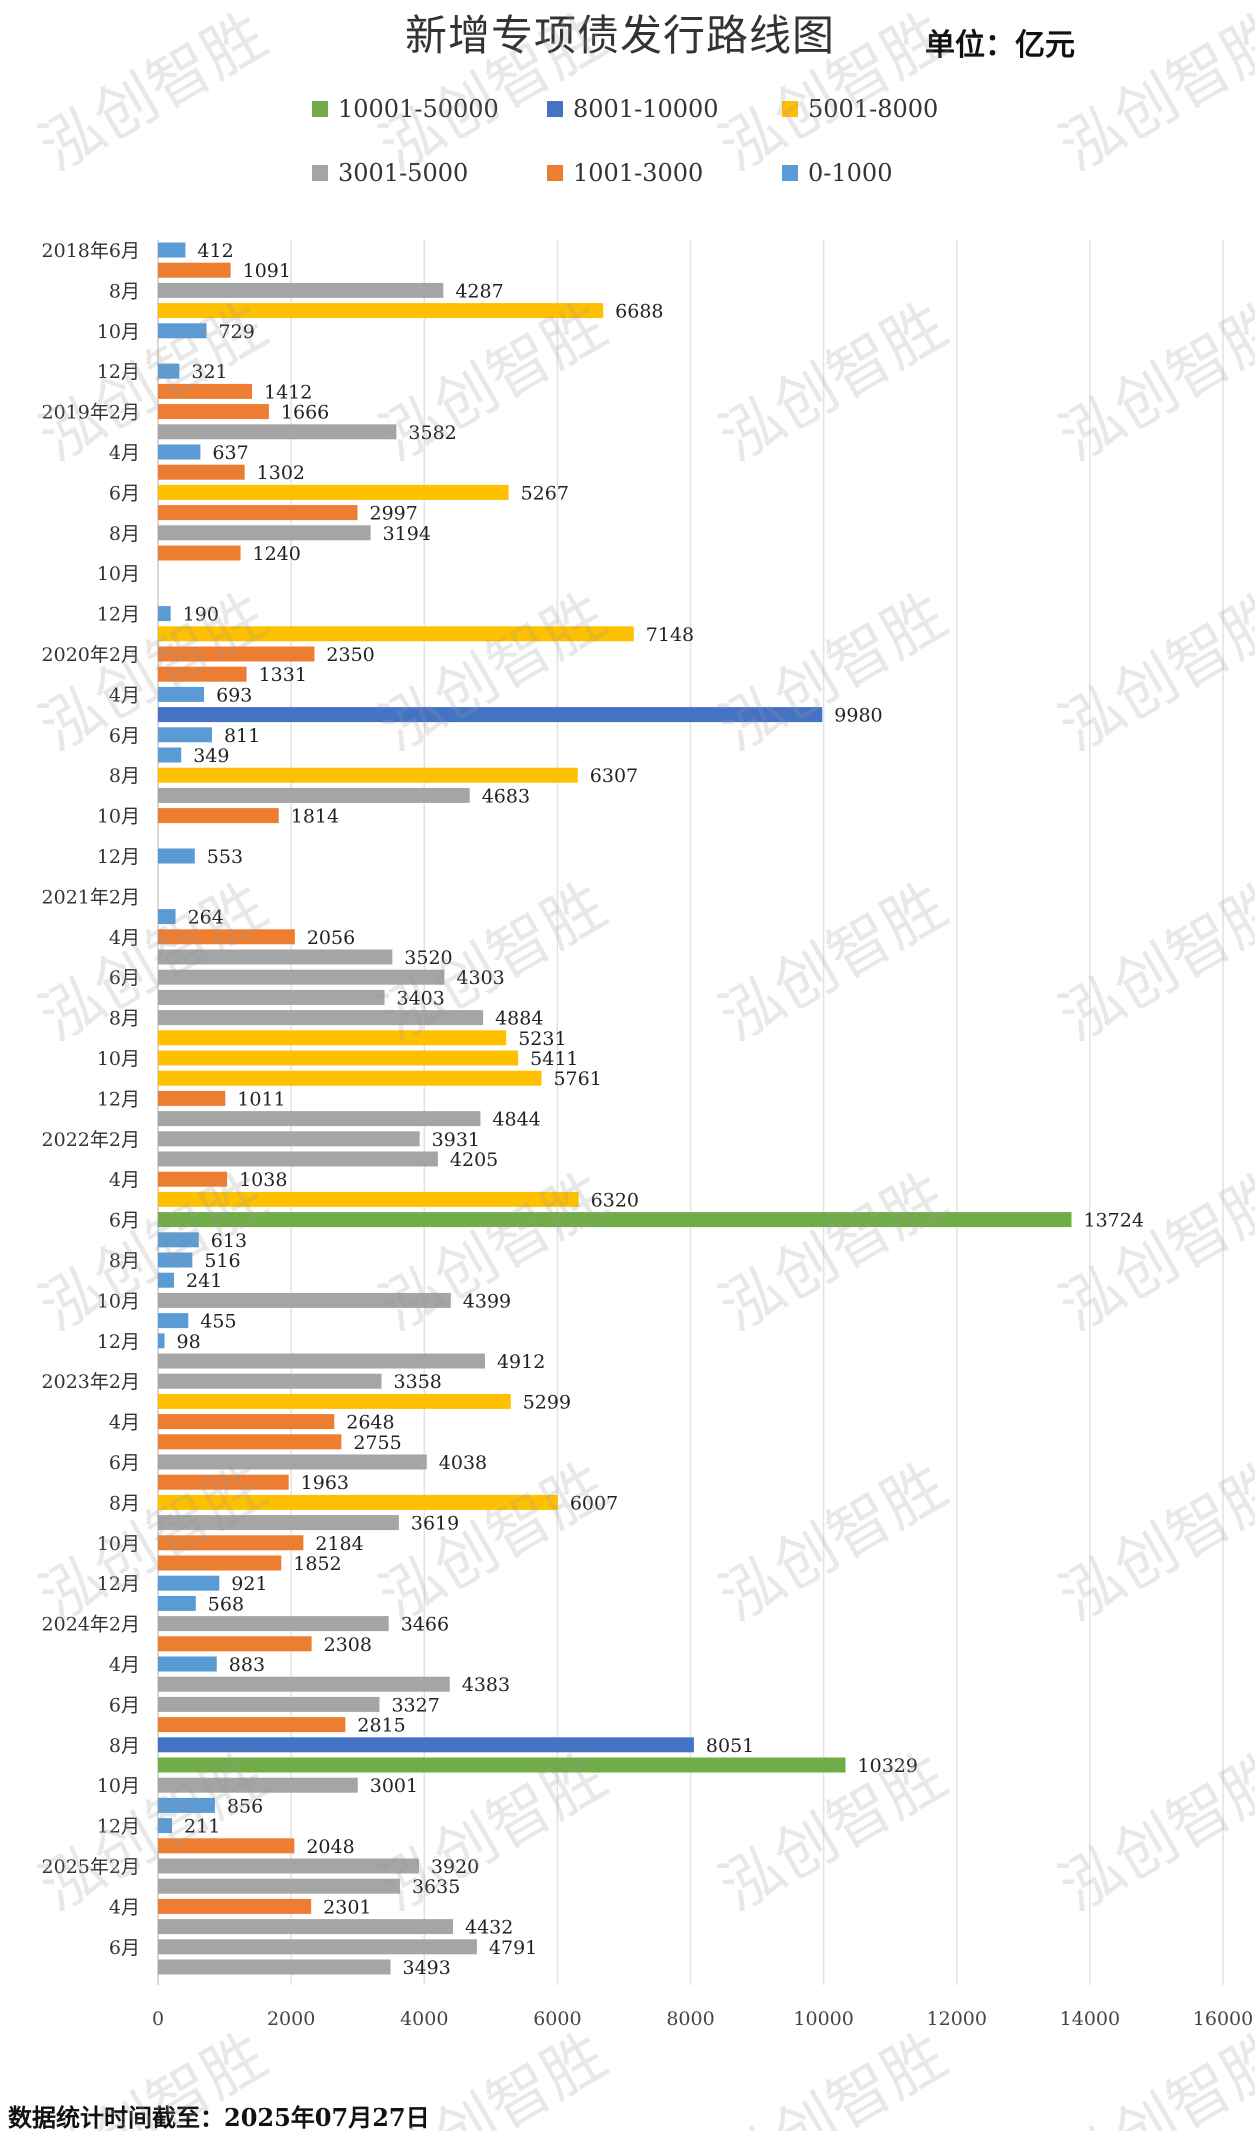  What do you see at coordinates (247, 1665) in the screenshot?
I see `data-label: 883` at bounding box center [247, 1665].